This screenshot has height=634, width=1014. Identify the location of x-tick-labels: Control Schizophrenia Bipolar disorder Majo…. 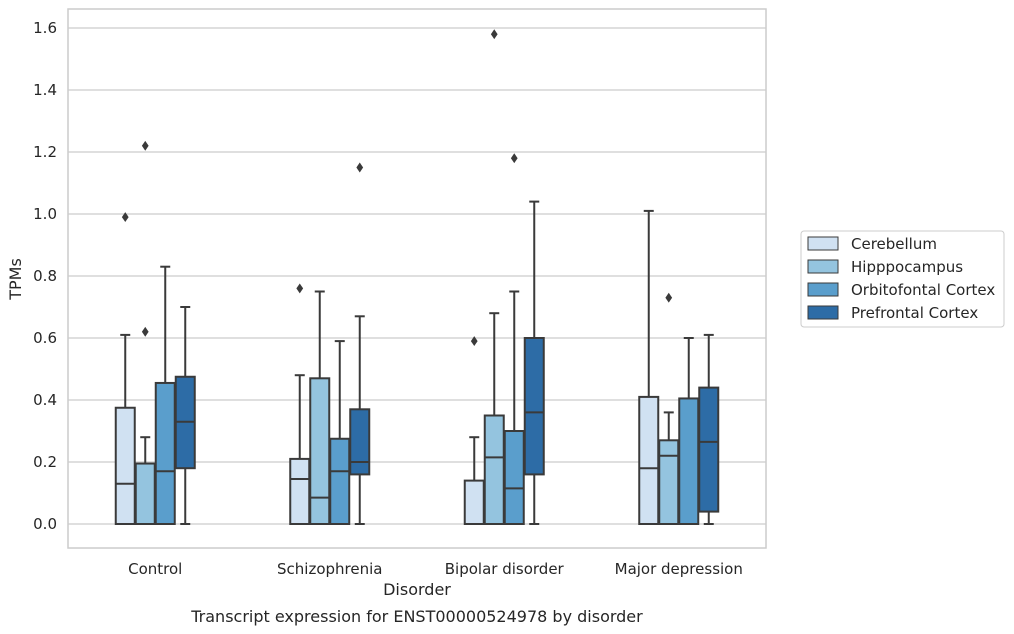
(435, 569).